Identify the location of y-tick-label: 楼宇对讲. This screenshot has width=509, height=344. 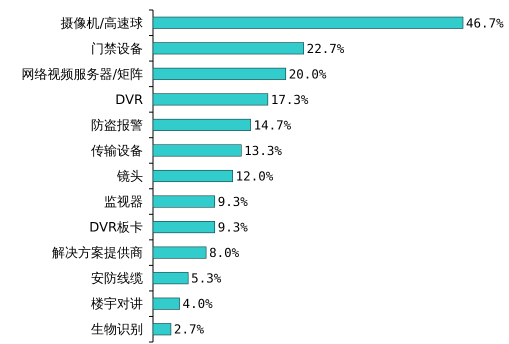
(117, 304).